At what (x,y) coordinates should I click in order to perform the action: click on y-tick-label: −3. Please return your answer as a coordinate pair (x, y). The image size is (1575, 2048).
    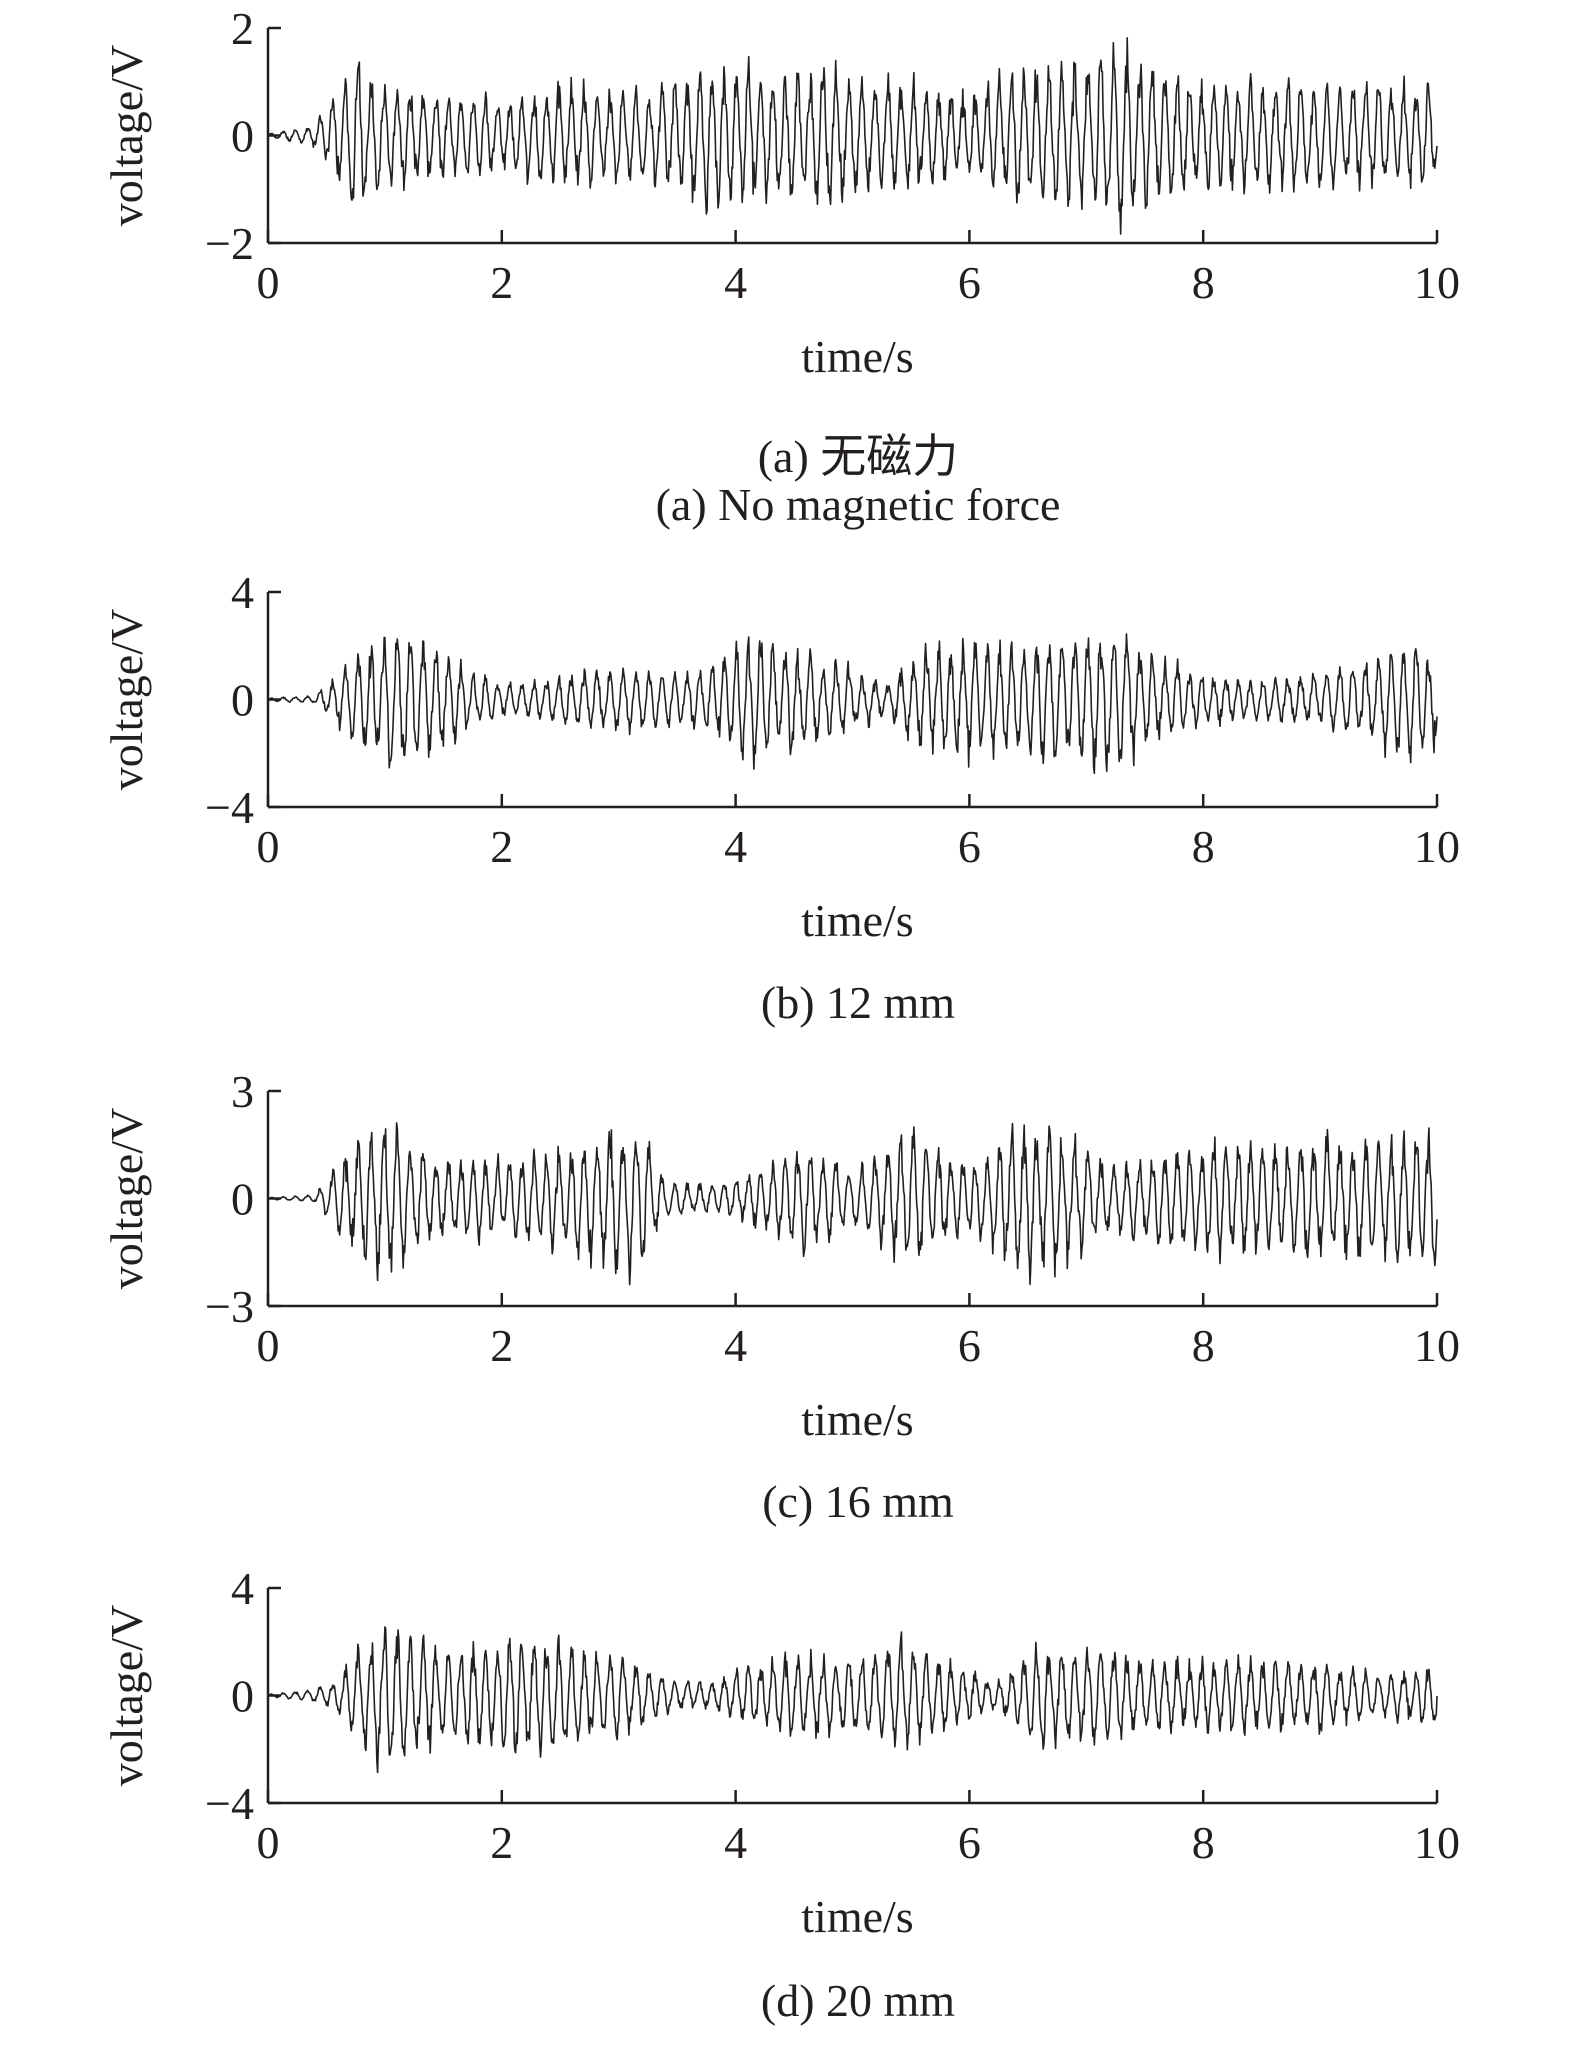
    Looking at the image, I should click on (229, 1306).